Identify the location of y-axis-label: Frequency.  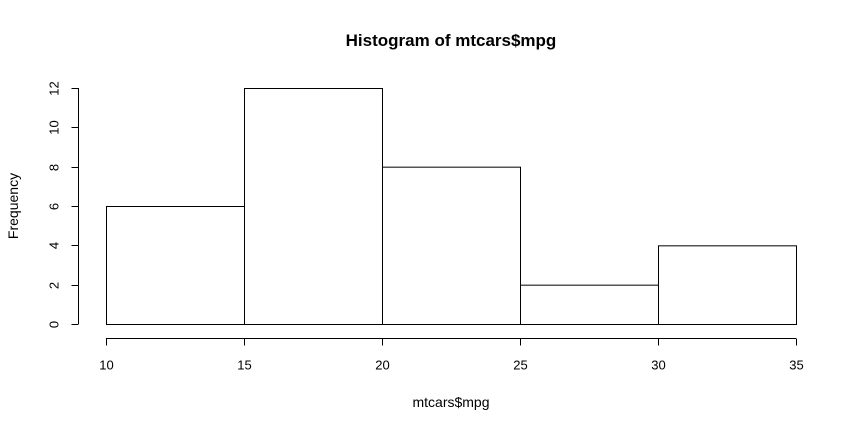
(13, 206).